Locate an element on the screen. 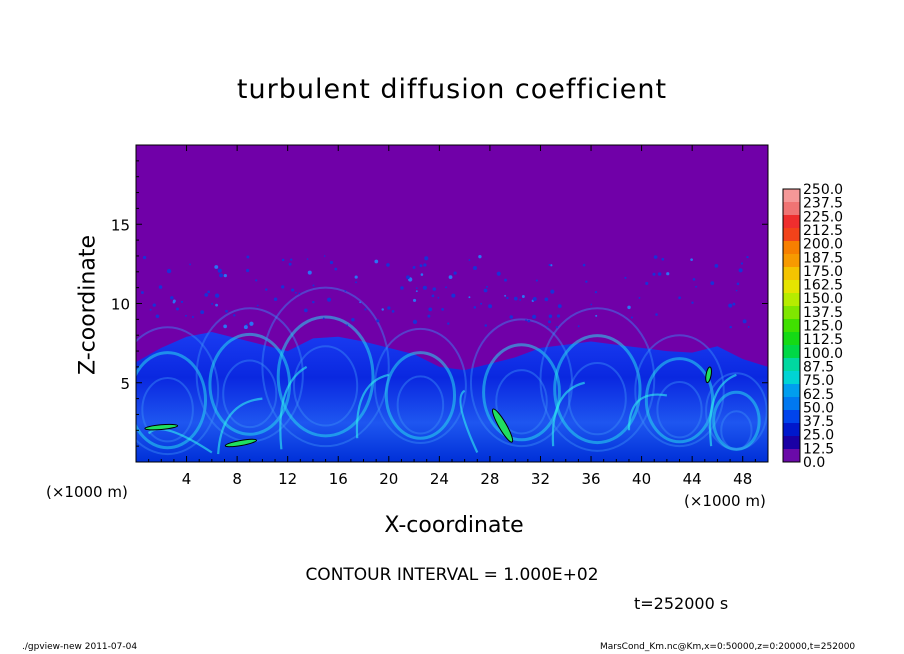 Image resolution: width=904 pixels, height=654 pixels. turbulent-layer is located at coordinates (452, 397).